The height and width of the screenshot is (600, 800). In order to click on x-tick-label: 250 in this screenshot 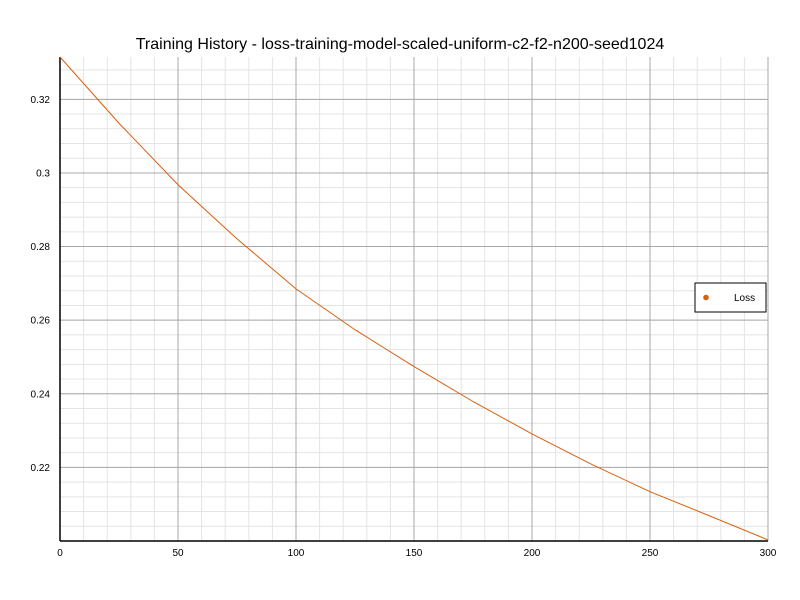, I will do `click(650, 553)`.